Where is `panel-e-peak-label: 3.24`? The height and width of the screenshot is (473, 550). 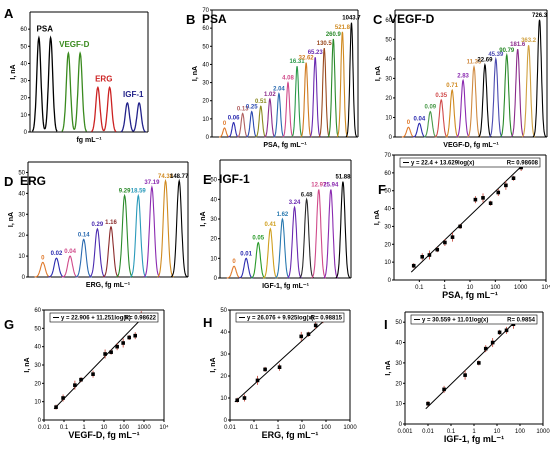
panel-e-peak-label: 3.24 is located at coordinates (295, 203).